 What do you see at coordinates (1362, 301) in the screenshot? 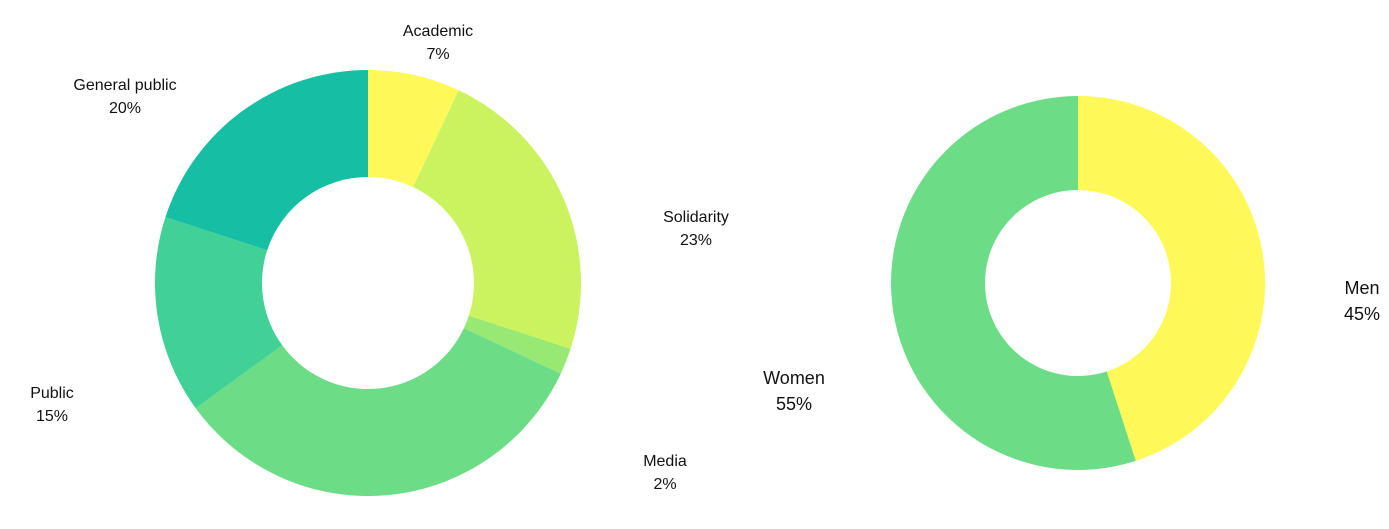
I see `slice-label-men: Men 45%` at bounding box center [1362, 301].